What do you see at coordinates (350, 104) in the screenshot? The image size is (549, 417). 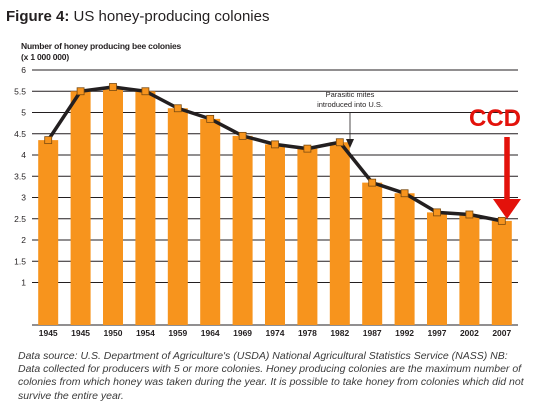 I see `mites-annotation-text: introduced into U.S.` at bounding box center [350, 104].